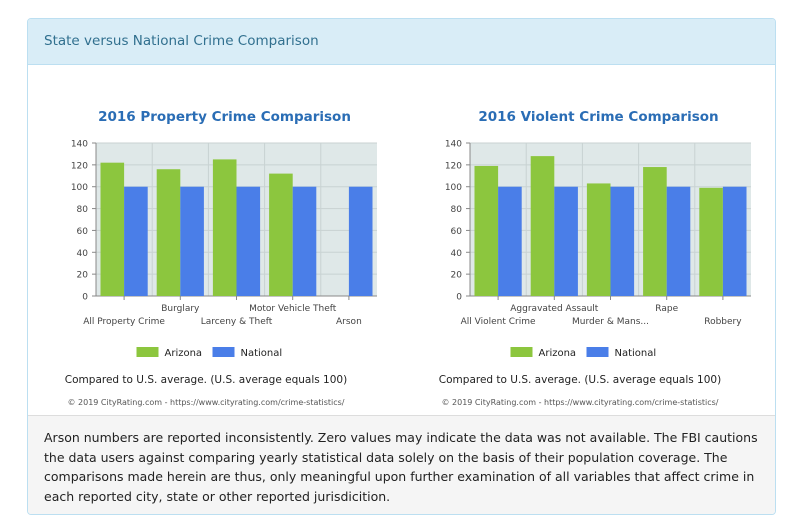 The image size is (798, 532). Describe the element at coordinates (237, 322) in the screenshot. I see `x-tick-label: Larceny & Theft` at that location.